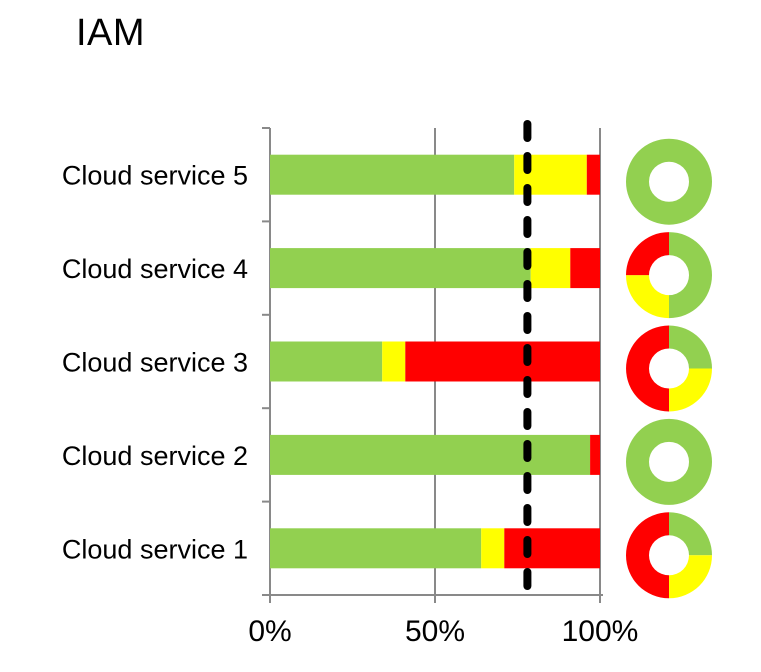 This screenshot has height=672, width=761. What do you see at coordinates (435, 631) in the screenshot?
I see `x-axis-tick-label: 50%` at bounding box center [435, 631].